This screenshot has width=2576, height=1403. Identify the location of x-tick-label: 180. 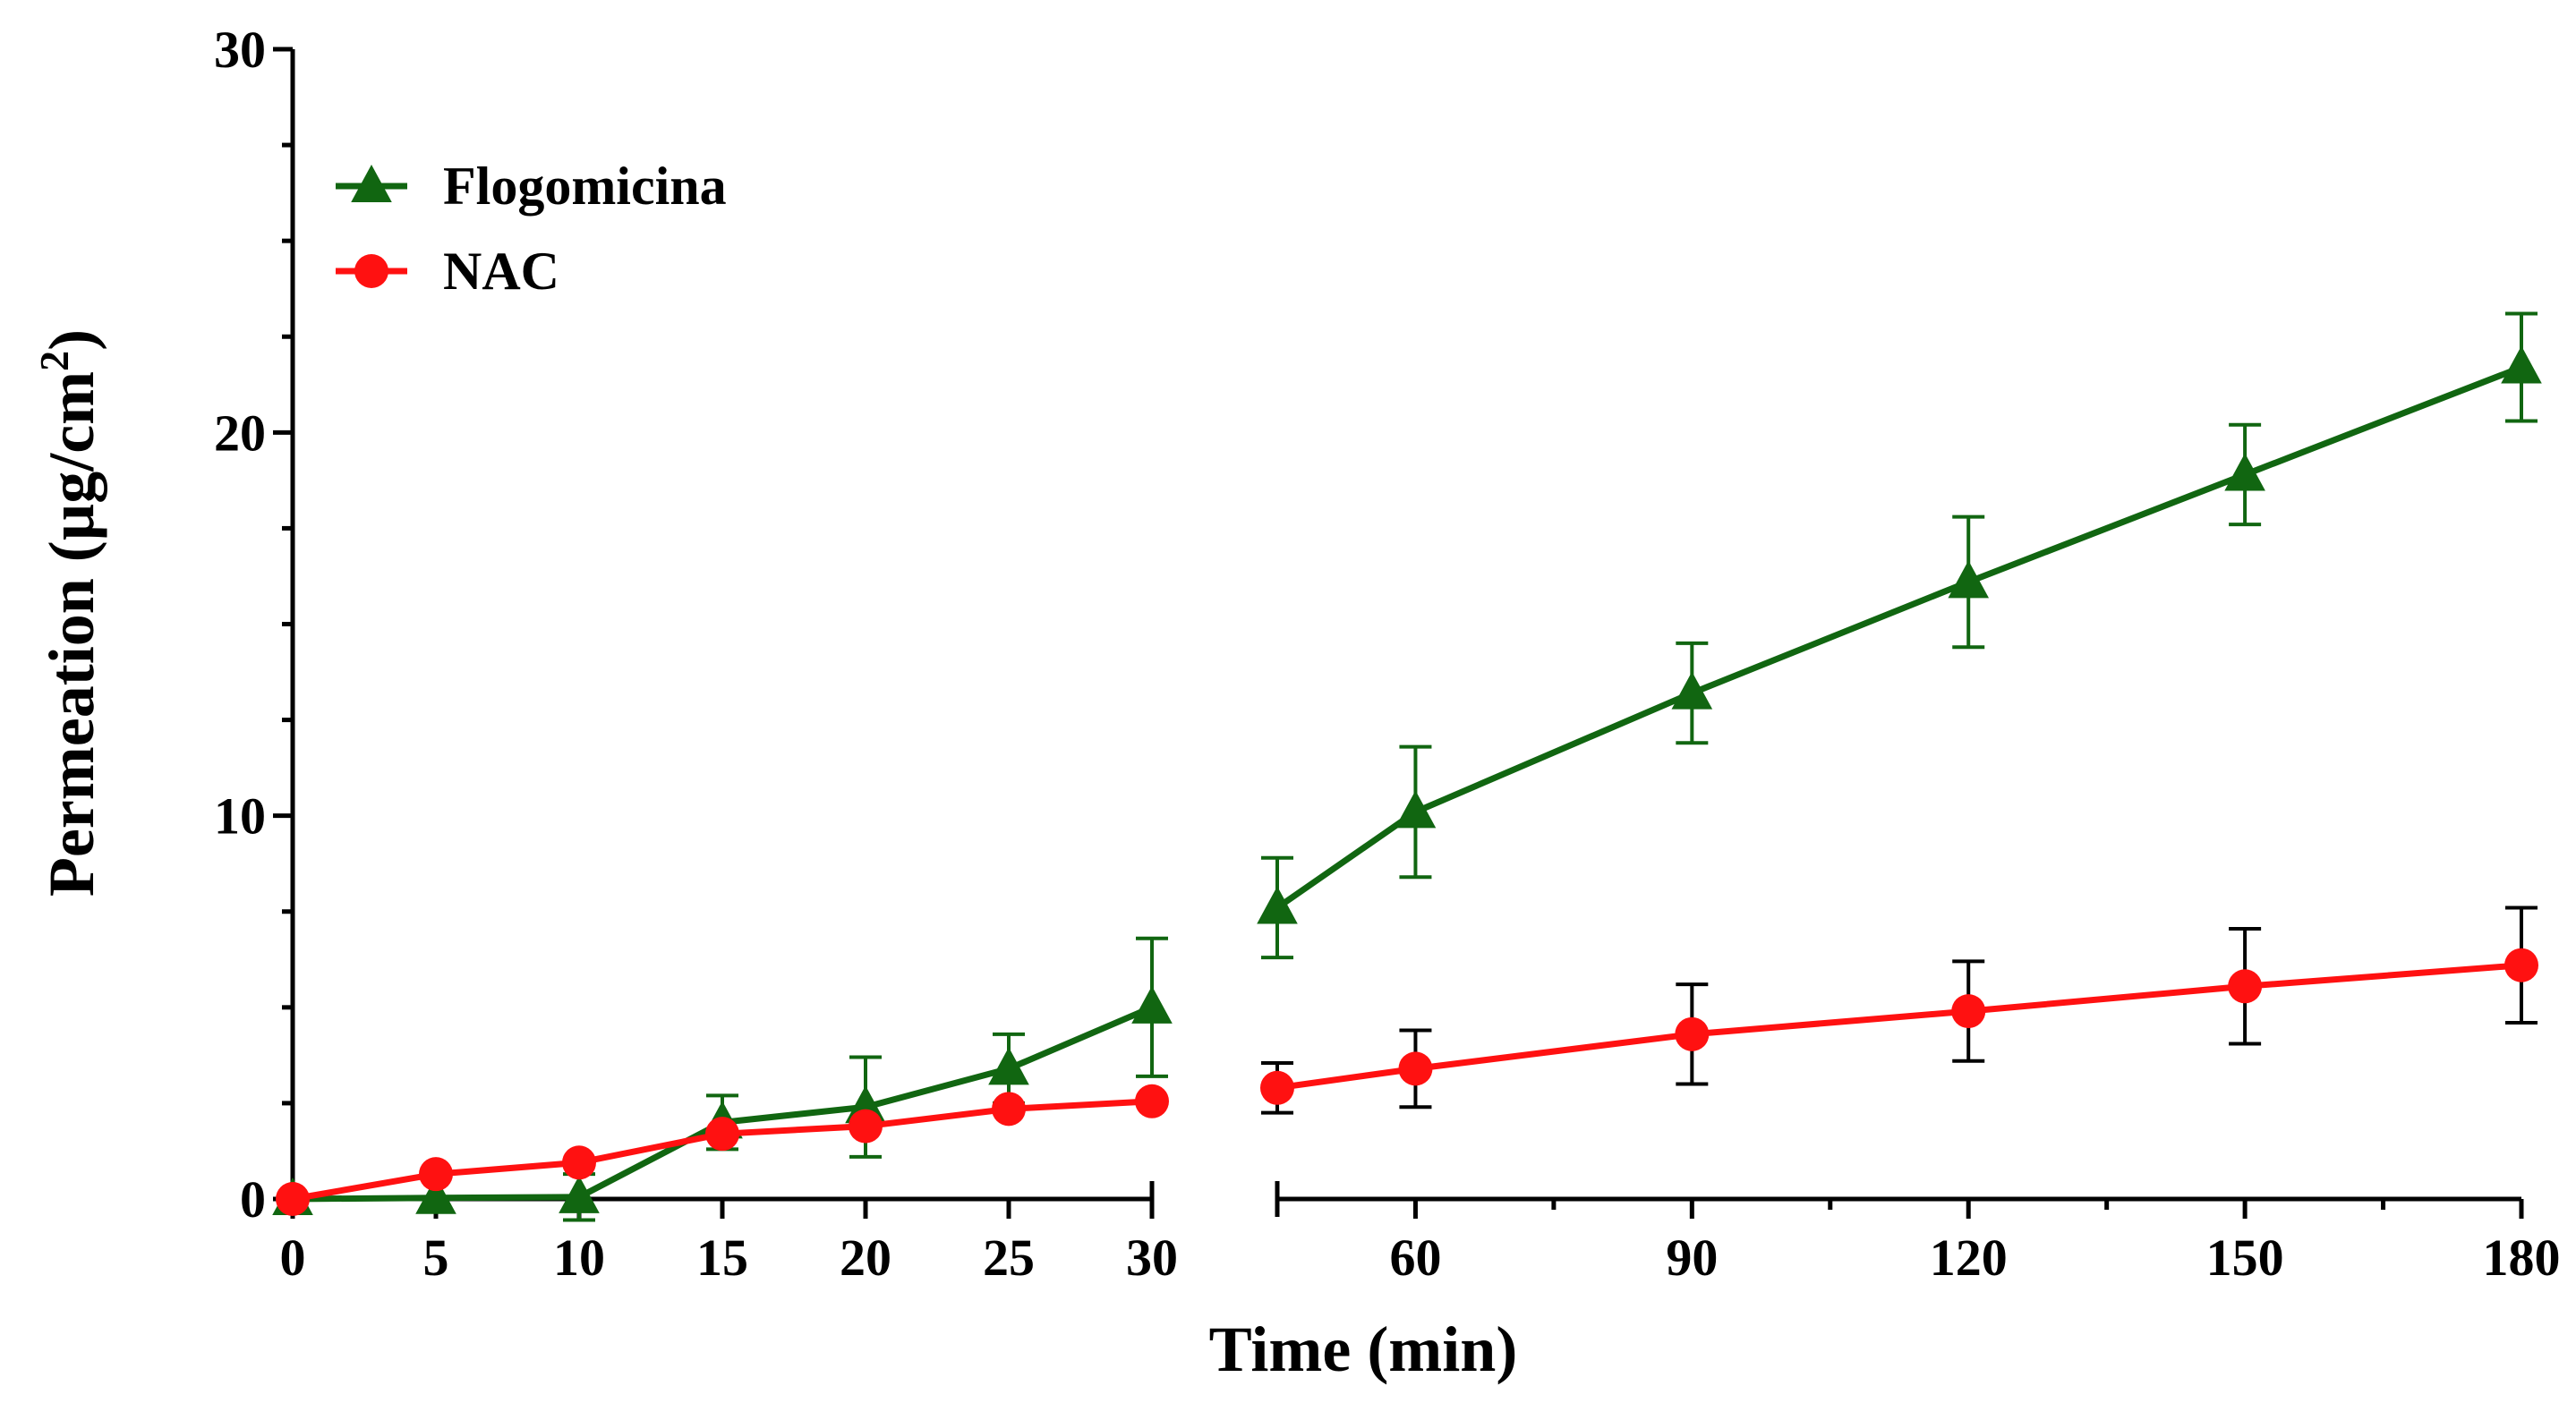
(2522, 1258).